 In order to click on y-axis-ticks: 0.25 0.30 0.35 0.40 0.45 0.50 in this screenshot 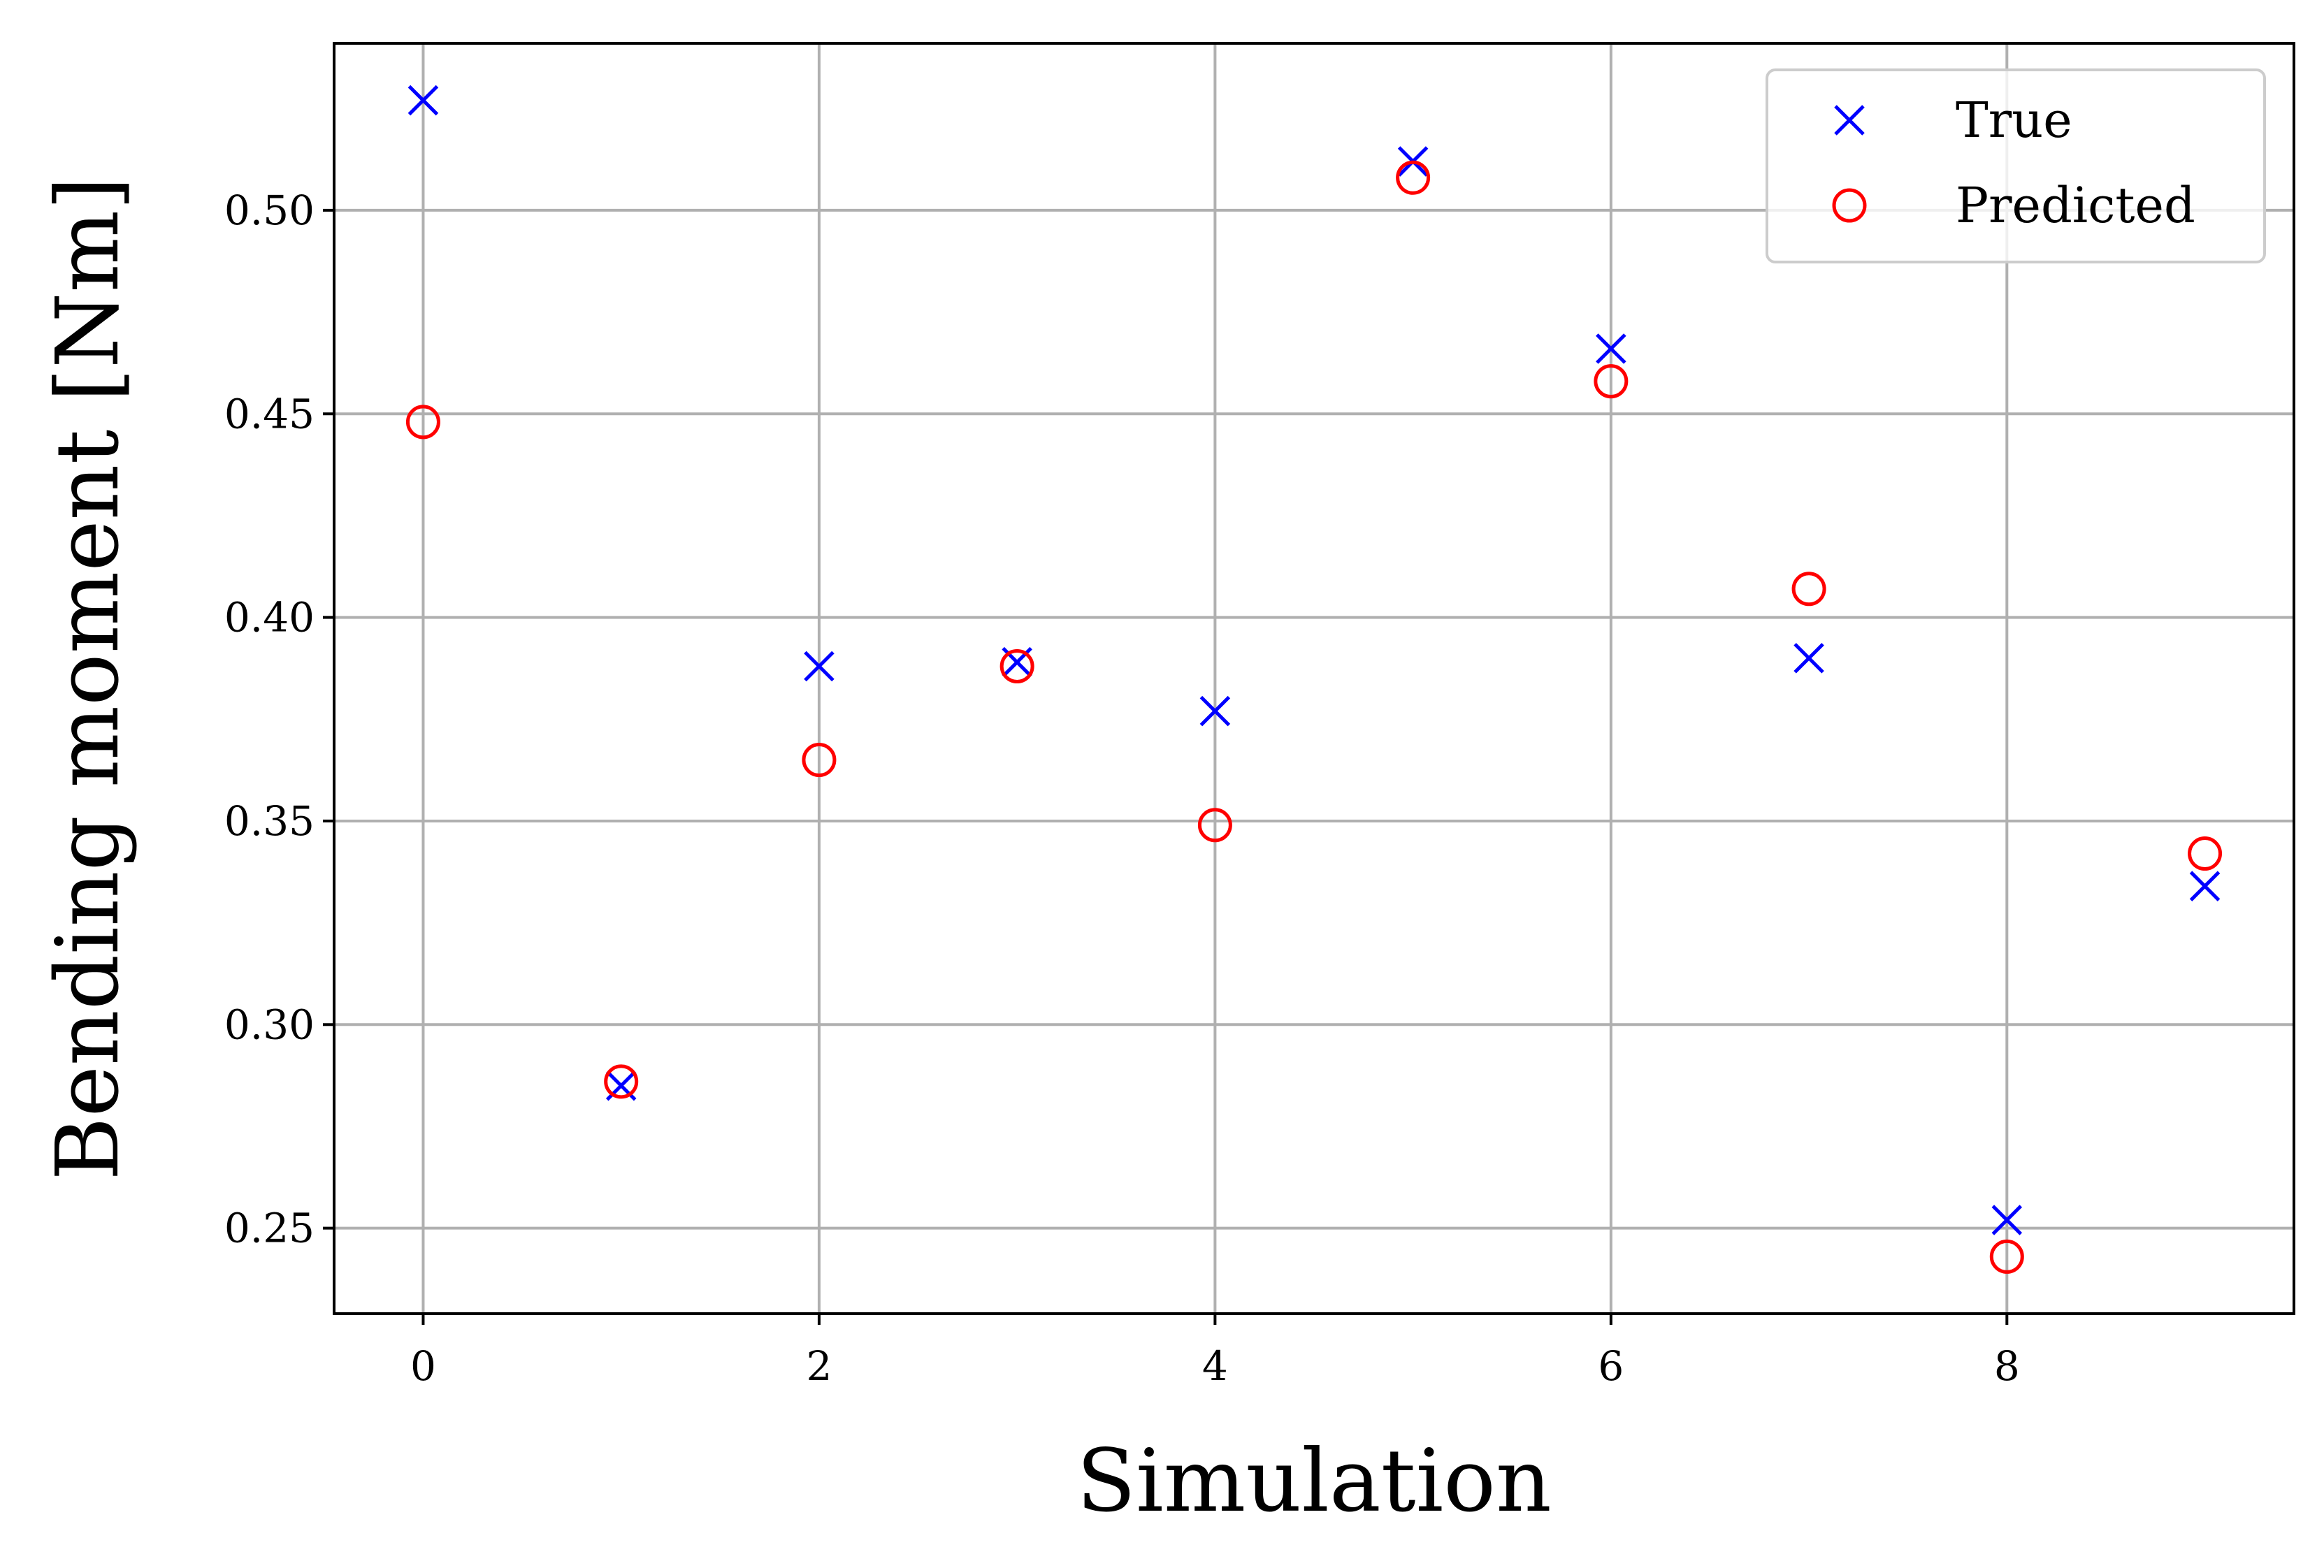, I will do `click(279, 719)`.